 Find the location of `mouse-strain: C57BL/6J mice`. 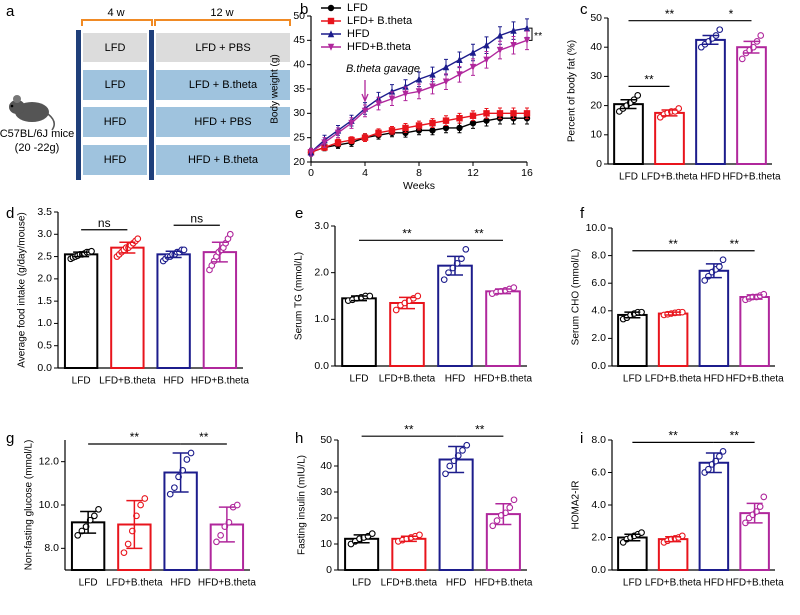

mouse-strain: C57BL/6J mice is located at coordinates (37, 134).